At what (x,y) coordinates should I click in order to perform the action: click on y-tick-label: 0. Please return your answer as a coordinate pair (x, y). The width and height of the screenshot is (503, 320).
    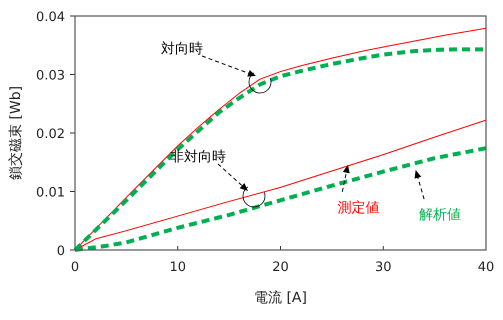
    Looking at the image, I should click on (60, 251).